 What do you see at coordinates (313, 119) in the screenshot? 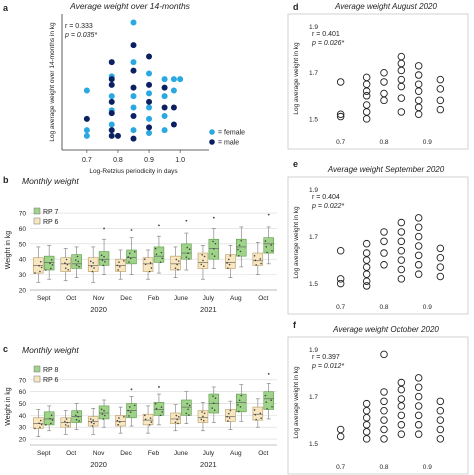
I see `y-tick-label: 1.5` at bounding box center [313, 119].